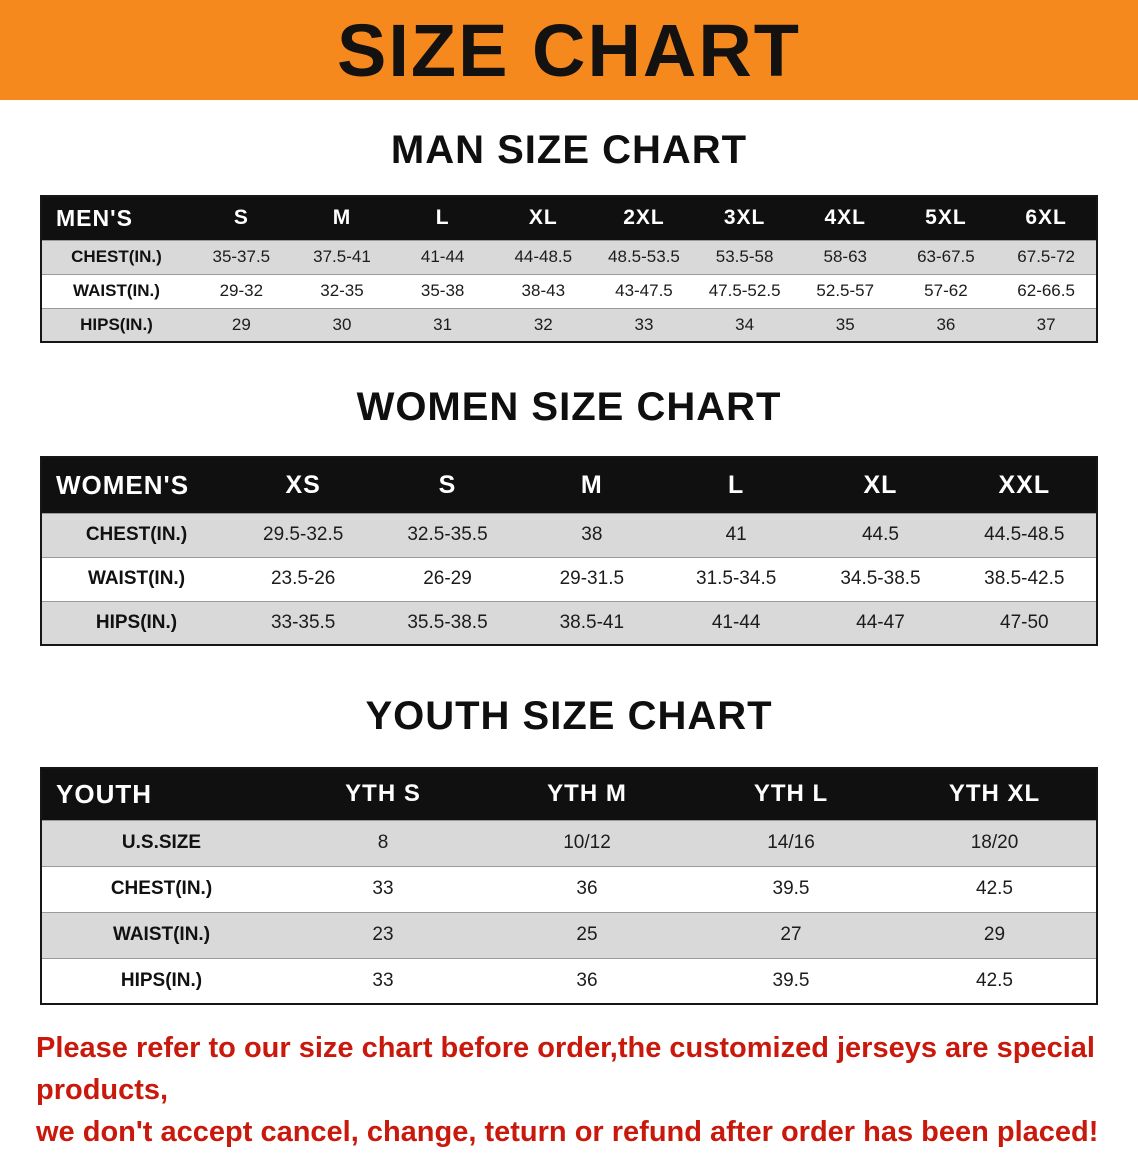 Image resolution: width=1138 pixels, height=1153 pixels. What do you see at coordinates (569, 325) in the screenshot?
I see `men-hips-row: HIPS(IN.) 29 30 31 32 33 34 35 36 37` at bounding box center [569, 325].